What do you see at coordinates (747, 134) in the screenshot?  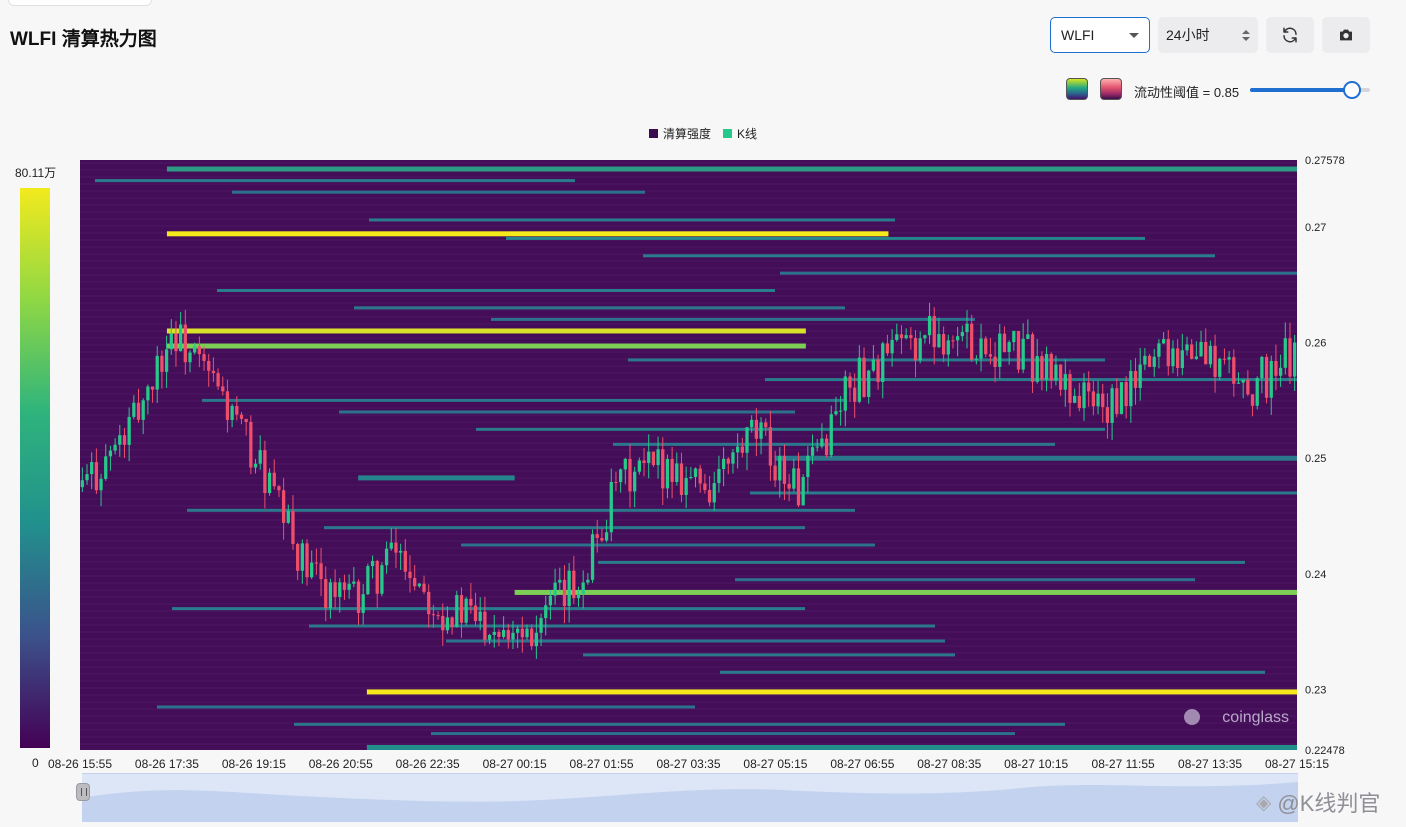 I see `legend-label: K线` at bounding box center [747, 134].